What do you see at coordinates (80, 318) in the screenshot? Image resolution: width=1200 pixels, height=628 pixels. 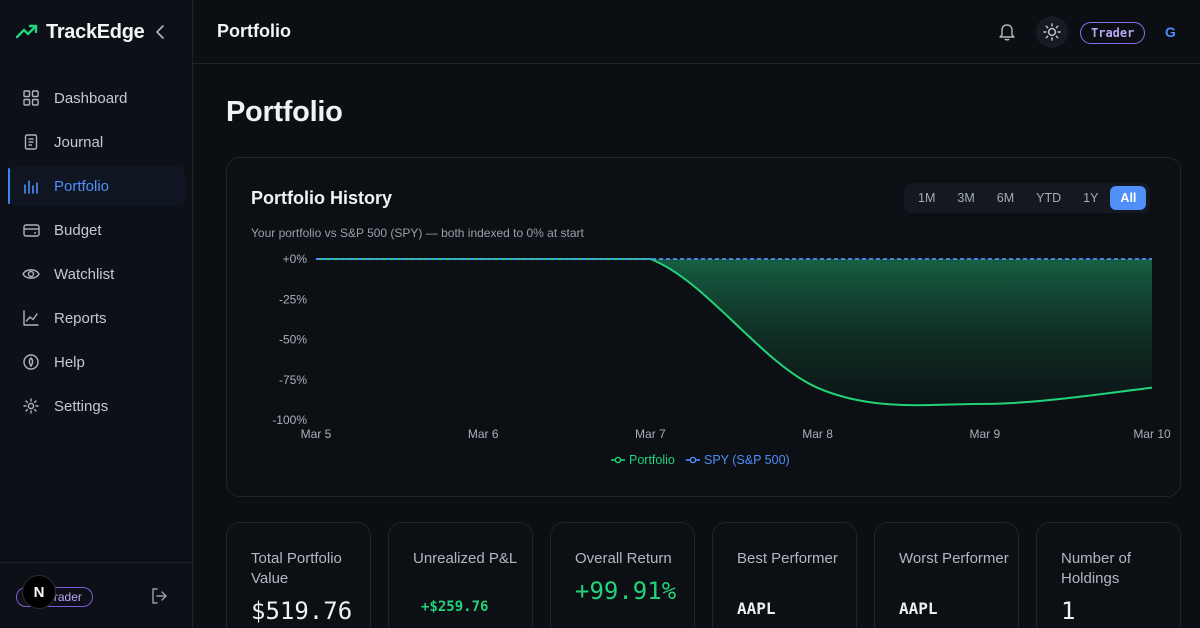 I see `sidebar-item-label: Reports` at bounding box center [80, 318].